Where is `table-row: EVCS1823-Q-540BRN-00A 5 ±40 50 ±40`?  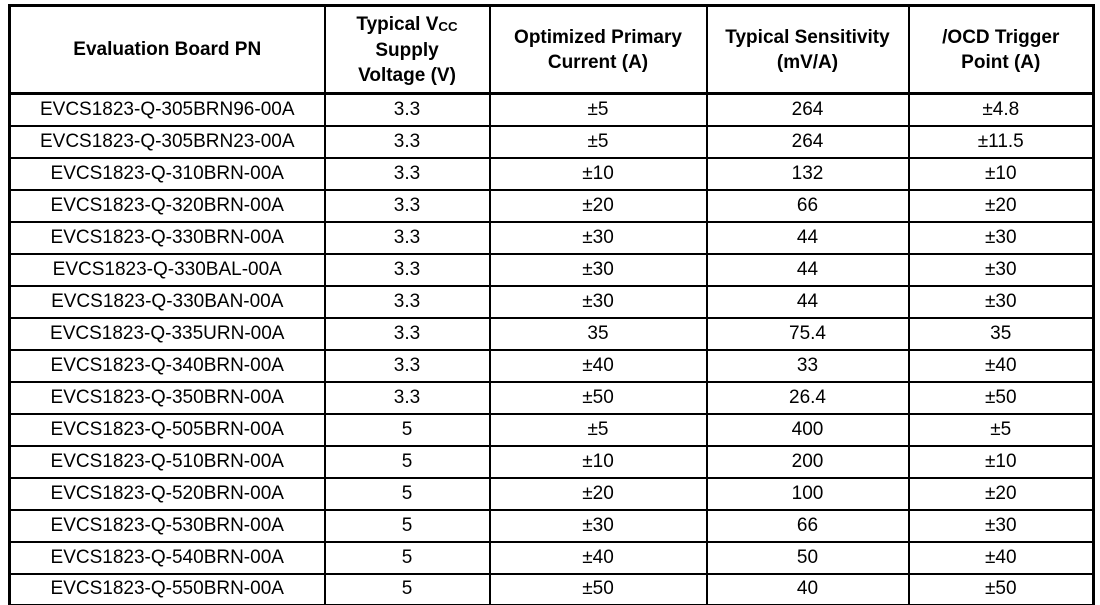
table-row: EVCS1823-Q-540BRN-00A 5 ±40 50 ±40 is located at coordinates (551, 557).